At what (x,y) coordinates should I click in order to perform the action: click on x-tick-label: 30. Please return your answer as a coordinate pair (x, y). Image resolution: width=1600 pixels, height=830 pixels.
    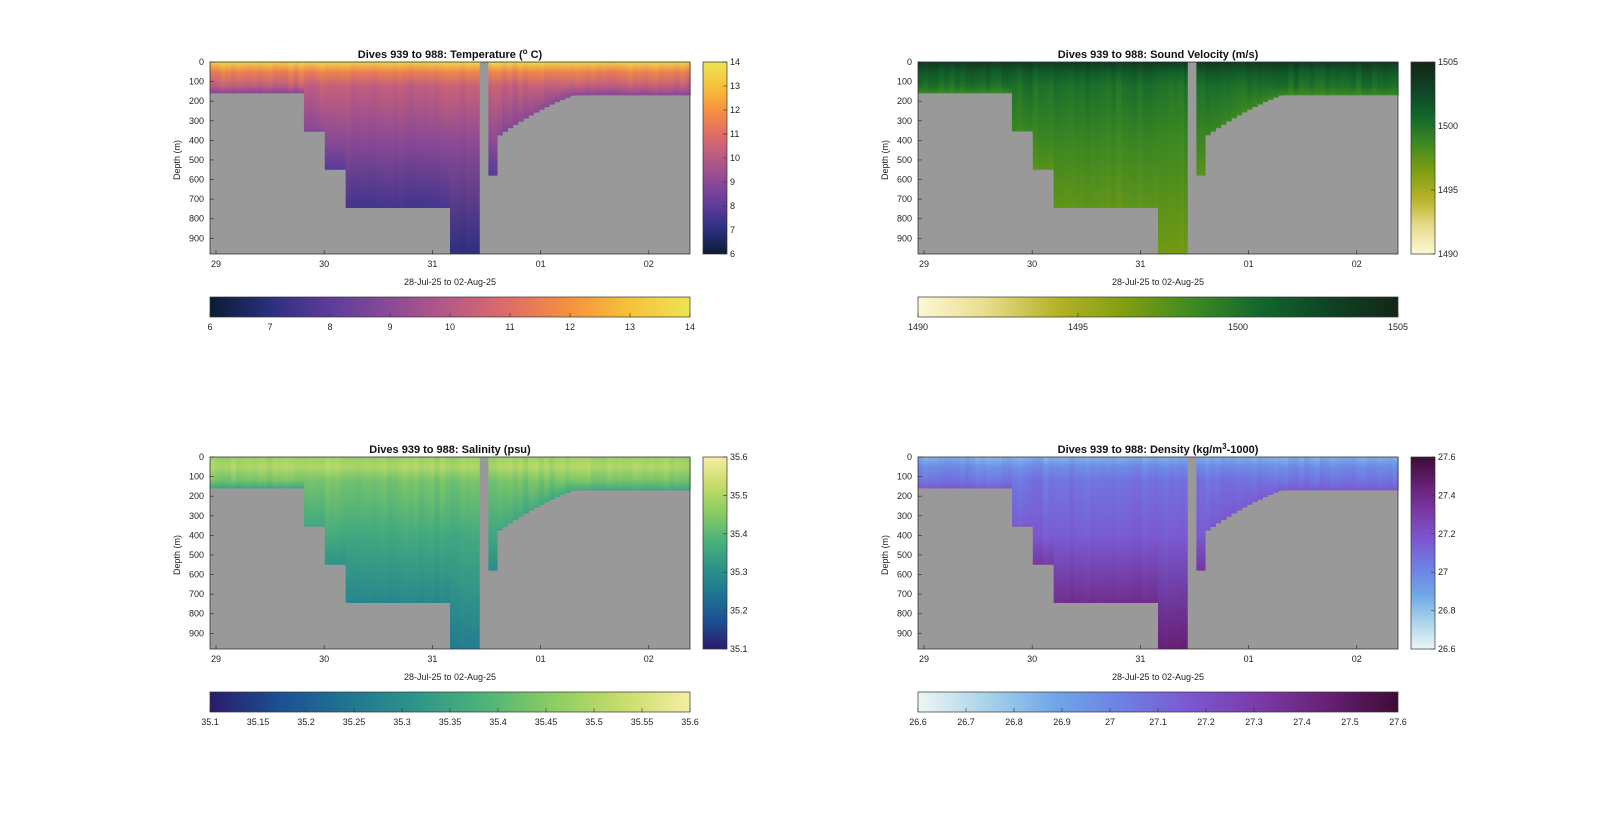
    Looking at the image, I should click on (1032, 659).